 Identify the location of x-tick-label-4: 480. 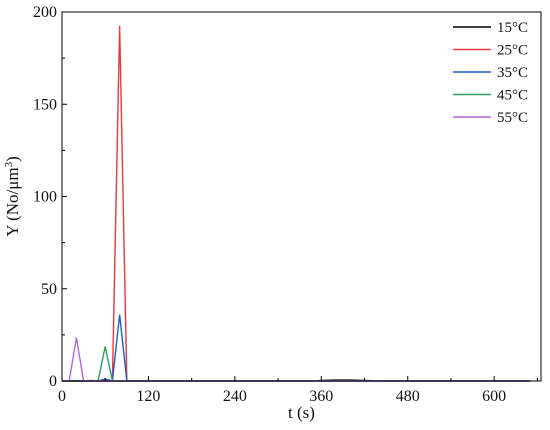
(408, 396).